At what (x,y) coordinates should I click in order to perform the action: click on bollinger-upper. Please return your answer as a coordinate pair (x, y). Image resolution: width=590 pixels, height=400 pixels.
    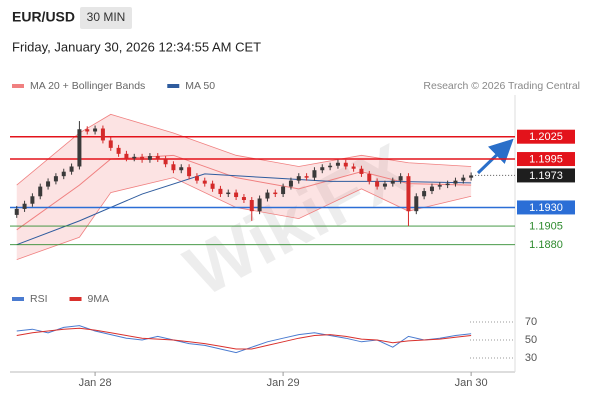
    Looking at the image, I should click on (244, 149).